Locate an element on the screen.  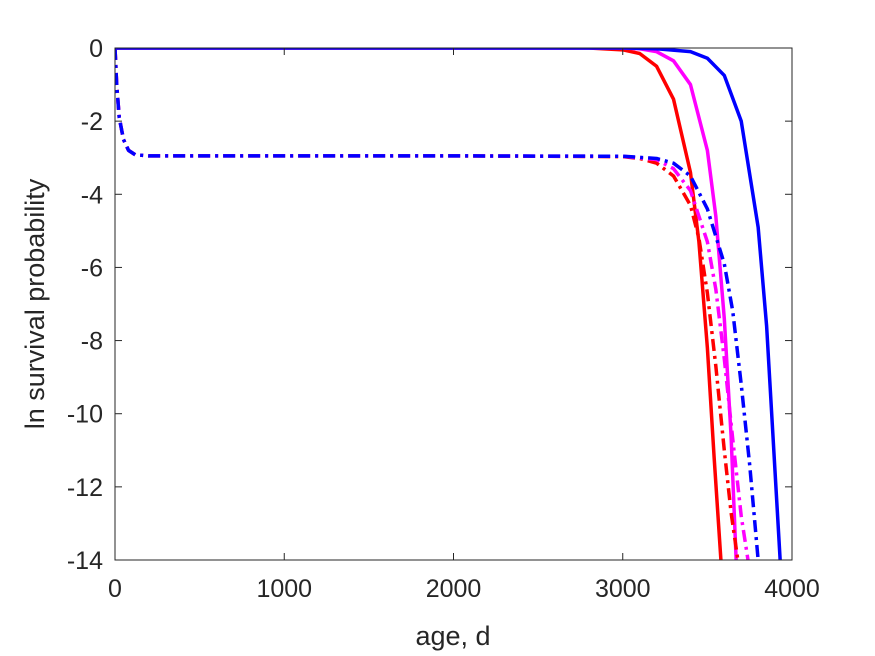
y-tick-label: -10 is located at coordinates (85, 415).